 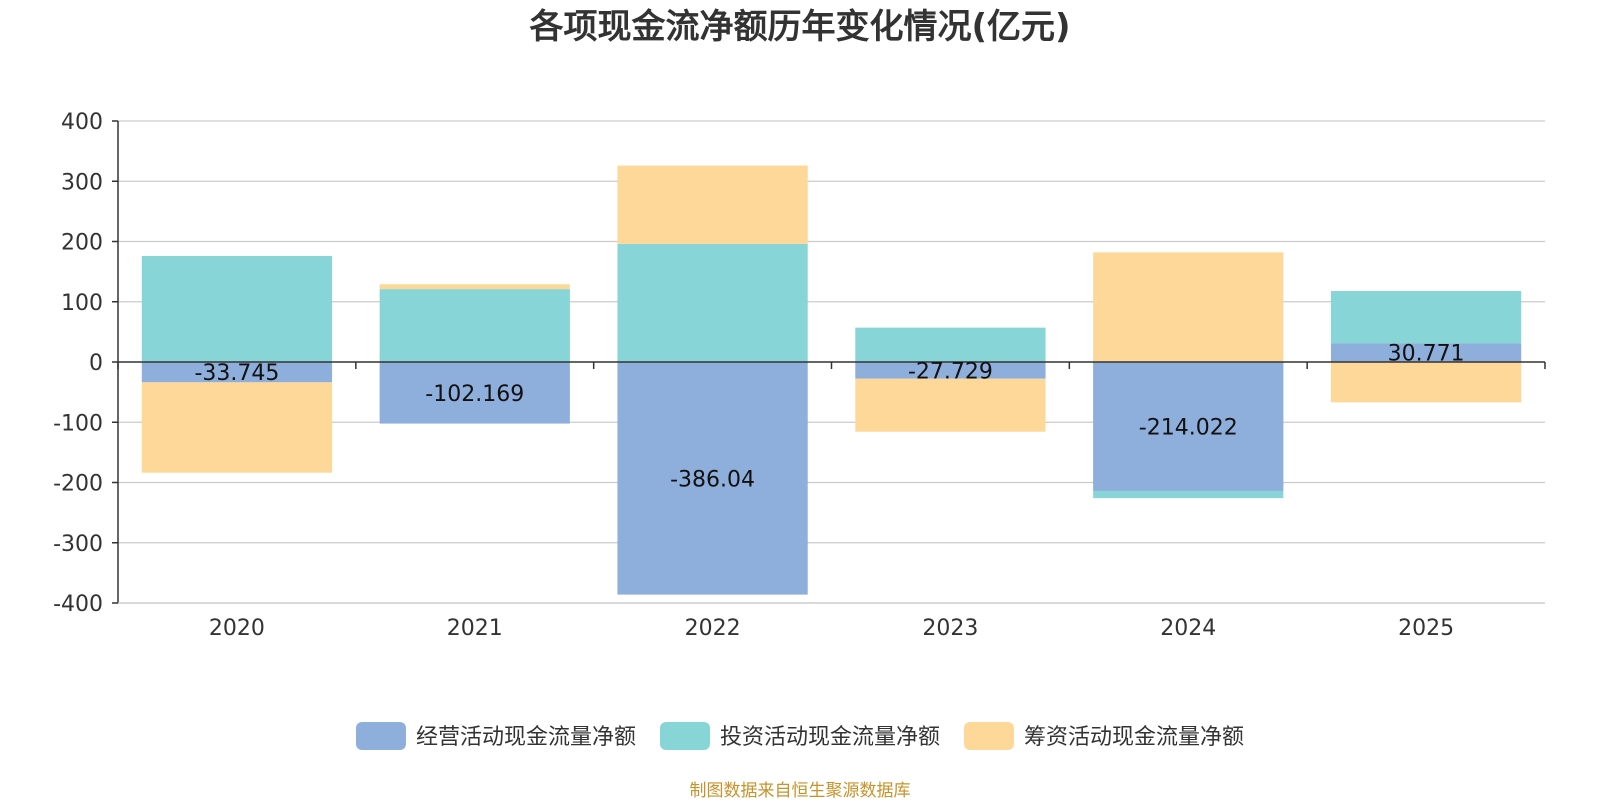 I want to click on y-tick-label: -300, so click(x=78, y=544).